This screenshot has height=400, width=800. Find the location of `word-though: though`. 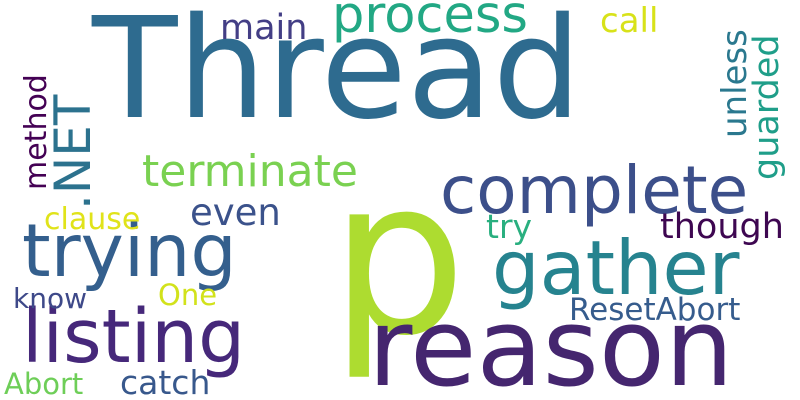

word-though: though is located at coordinates (722, 227).